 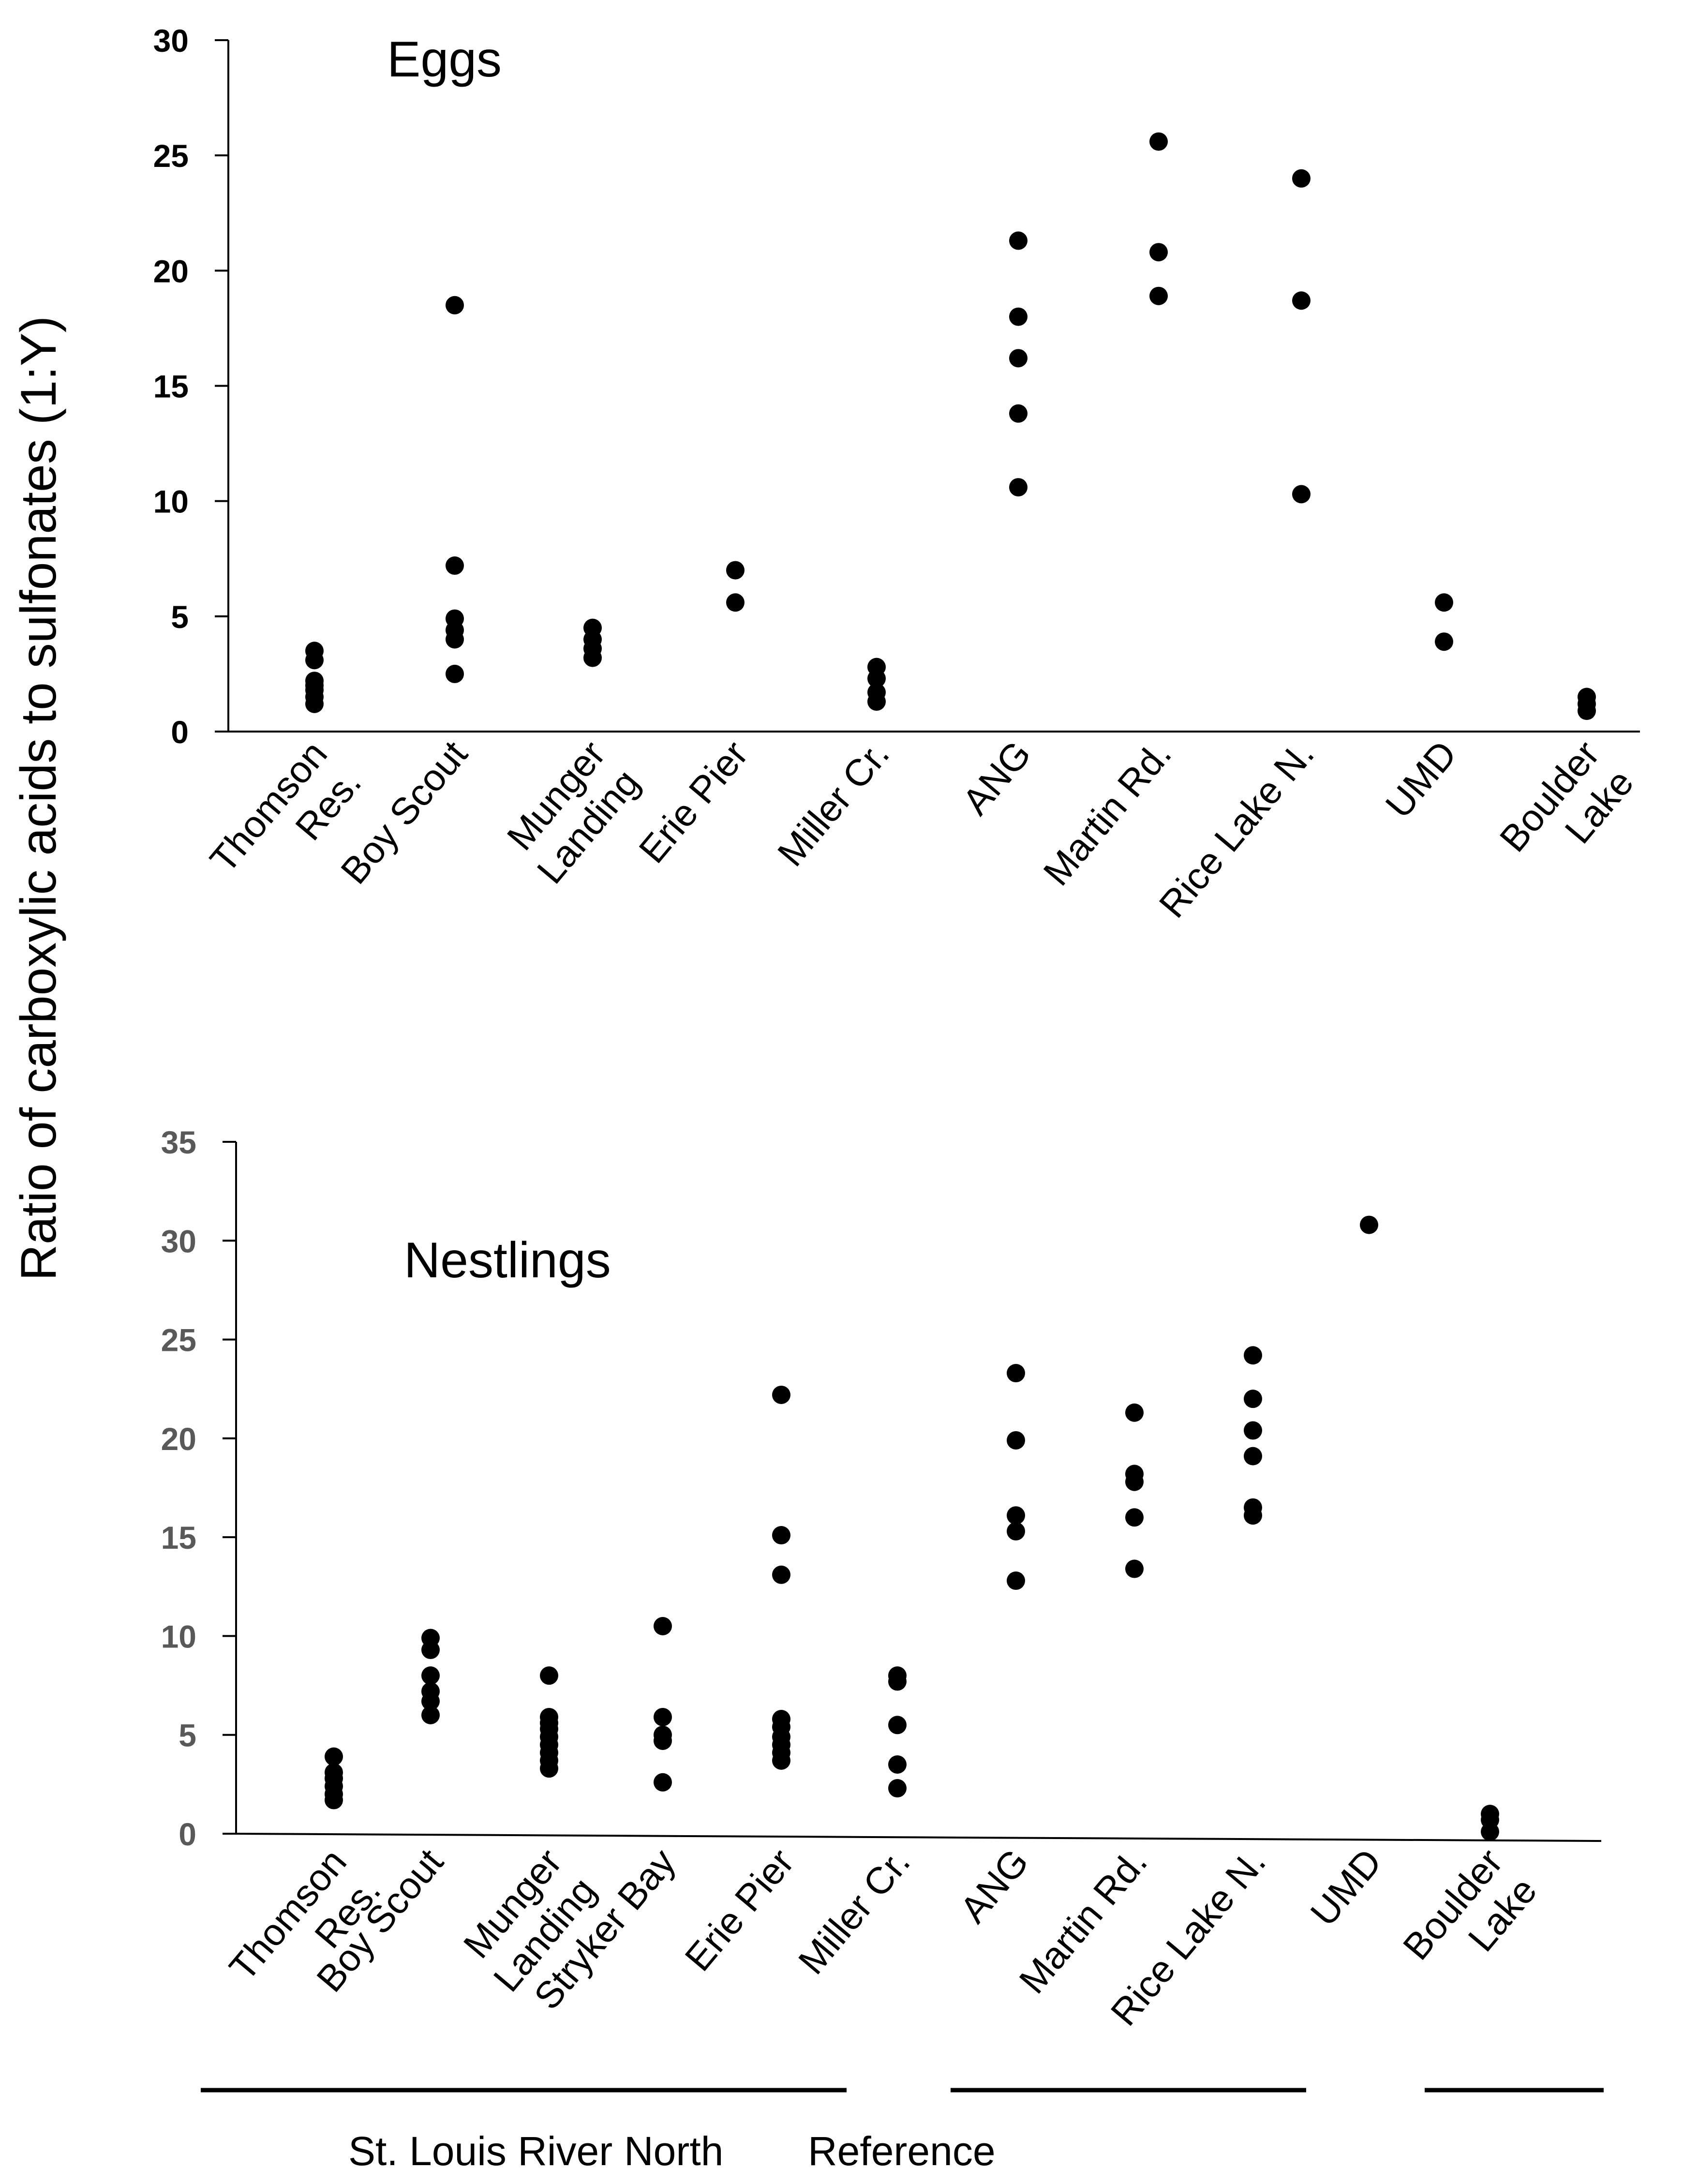 What do you see at coordinates (674, 2151) in the screenshot?
I see `group-label: North` at bounding box center [674, 2151].